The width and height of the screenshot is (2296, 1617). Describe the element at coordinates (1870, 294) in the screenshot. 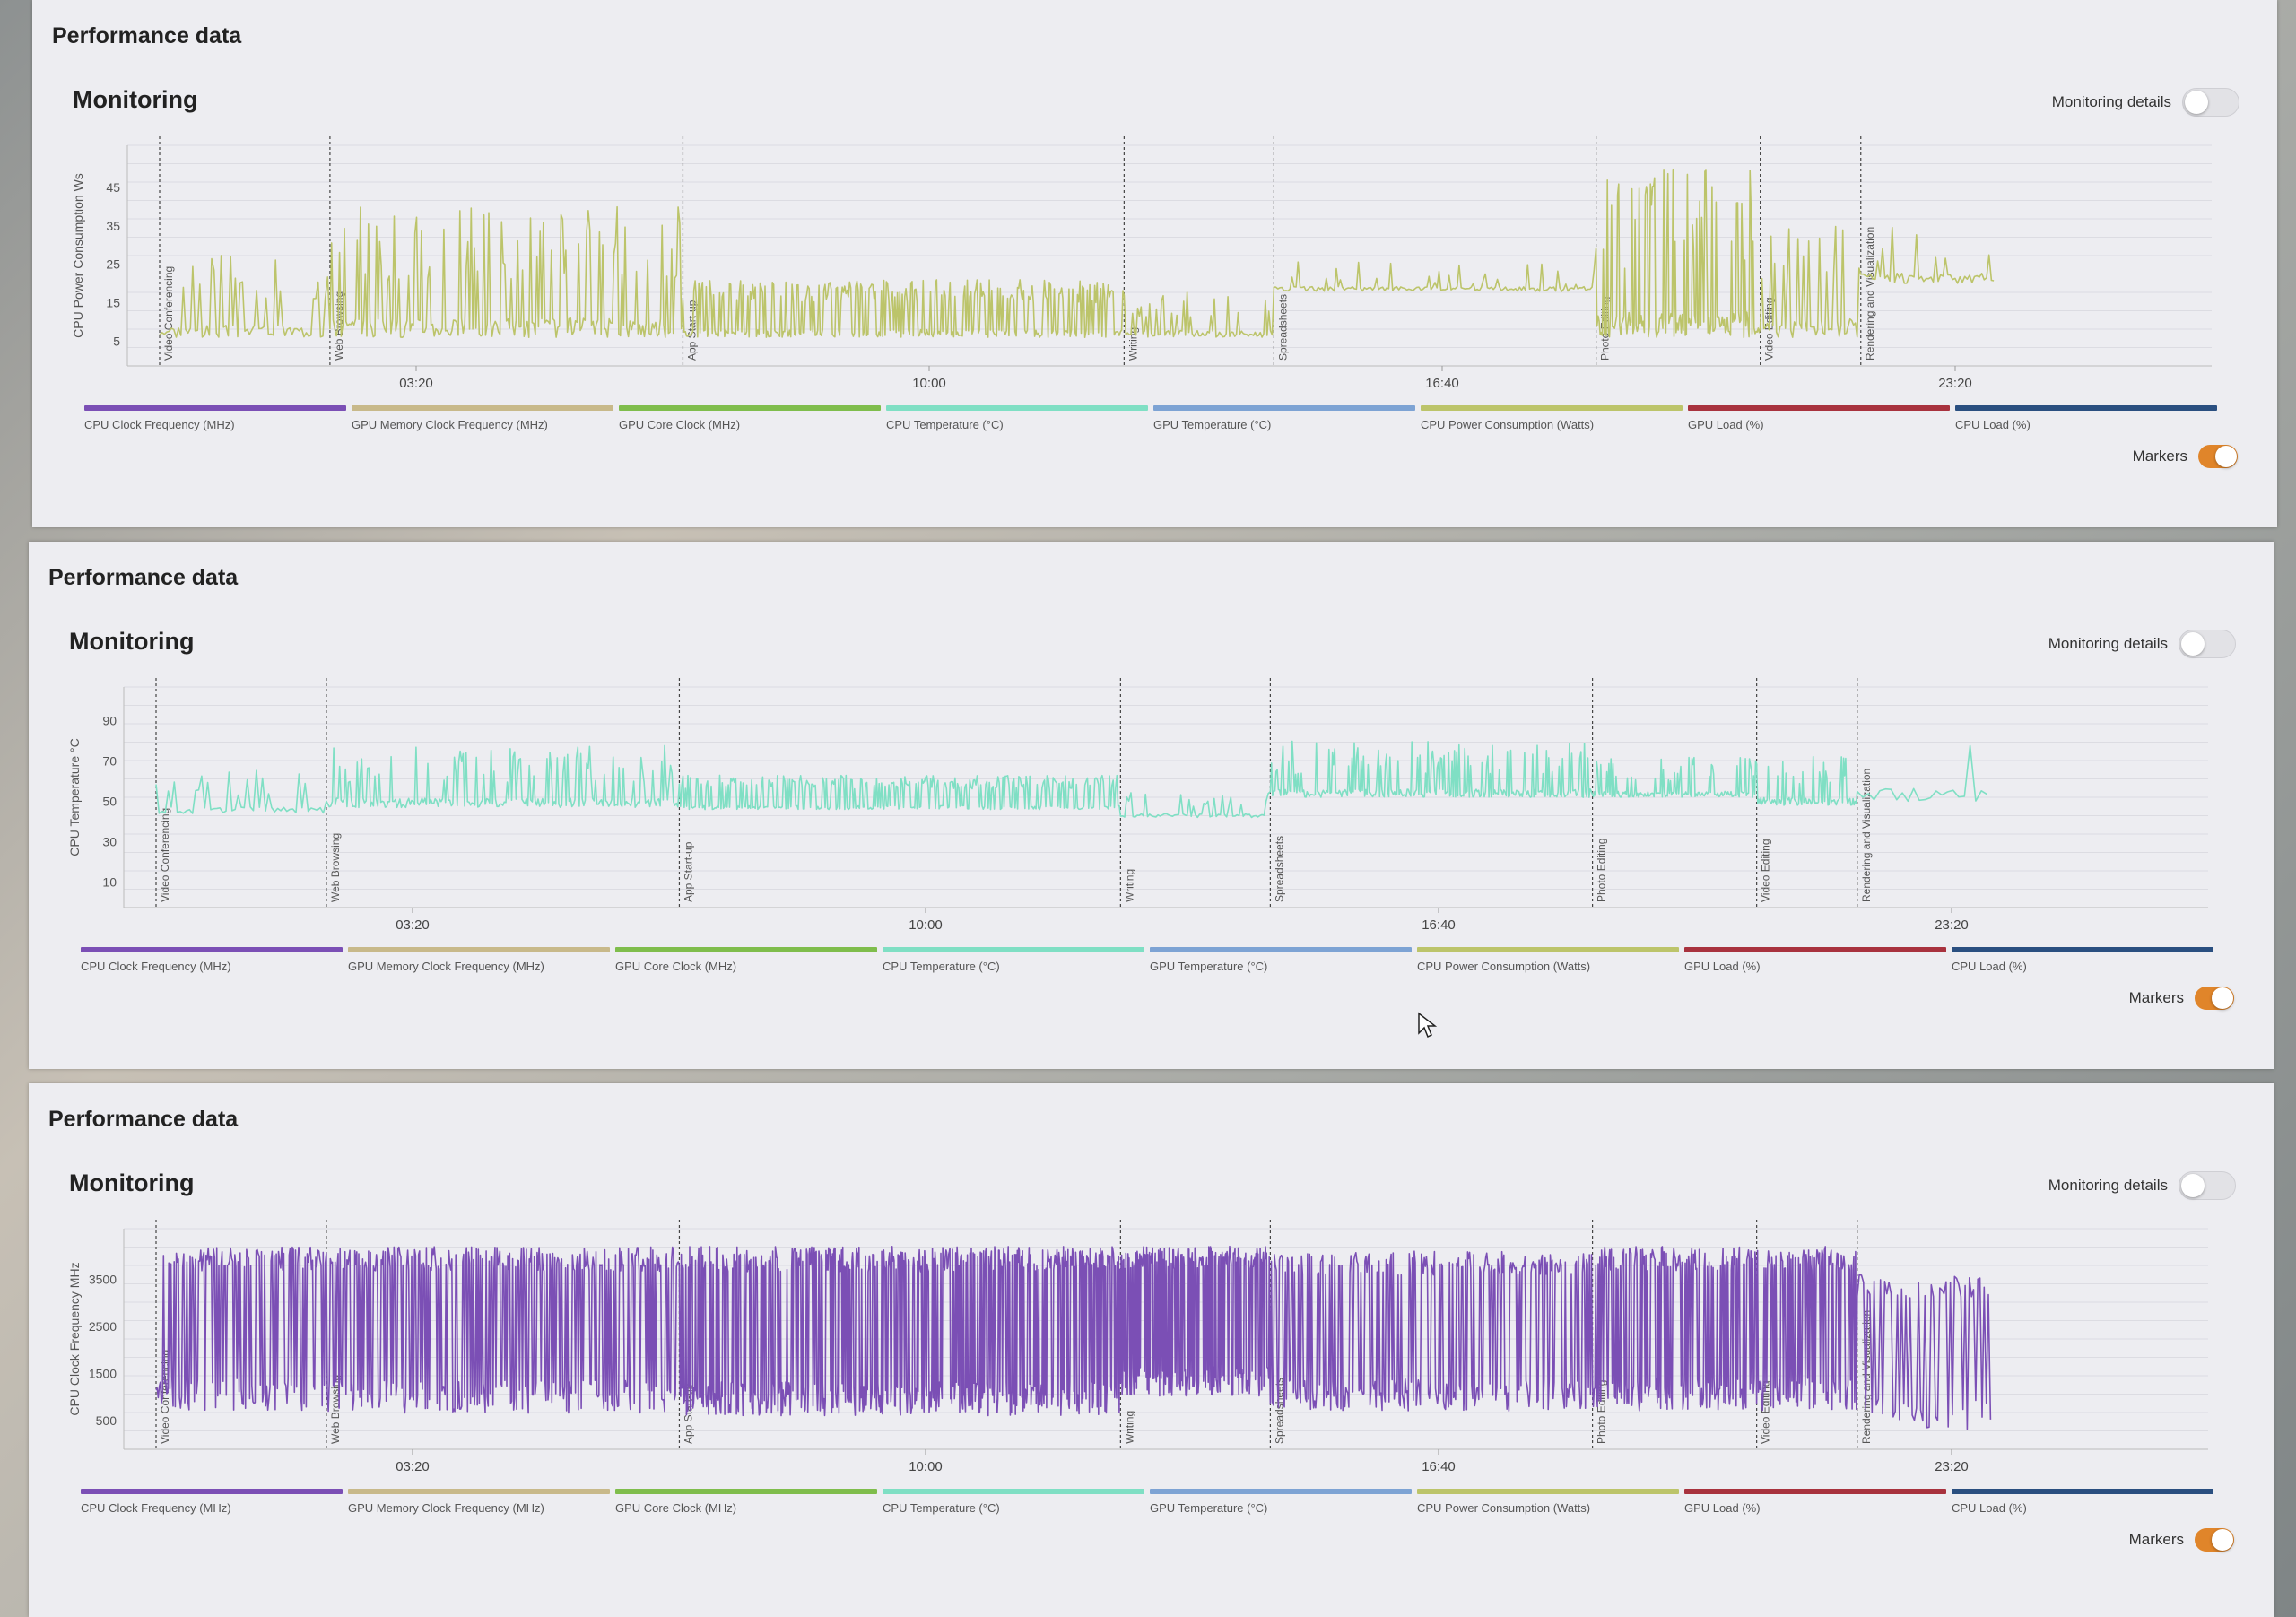

I see `marker-label: Rendering and Visualization` at that location.